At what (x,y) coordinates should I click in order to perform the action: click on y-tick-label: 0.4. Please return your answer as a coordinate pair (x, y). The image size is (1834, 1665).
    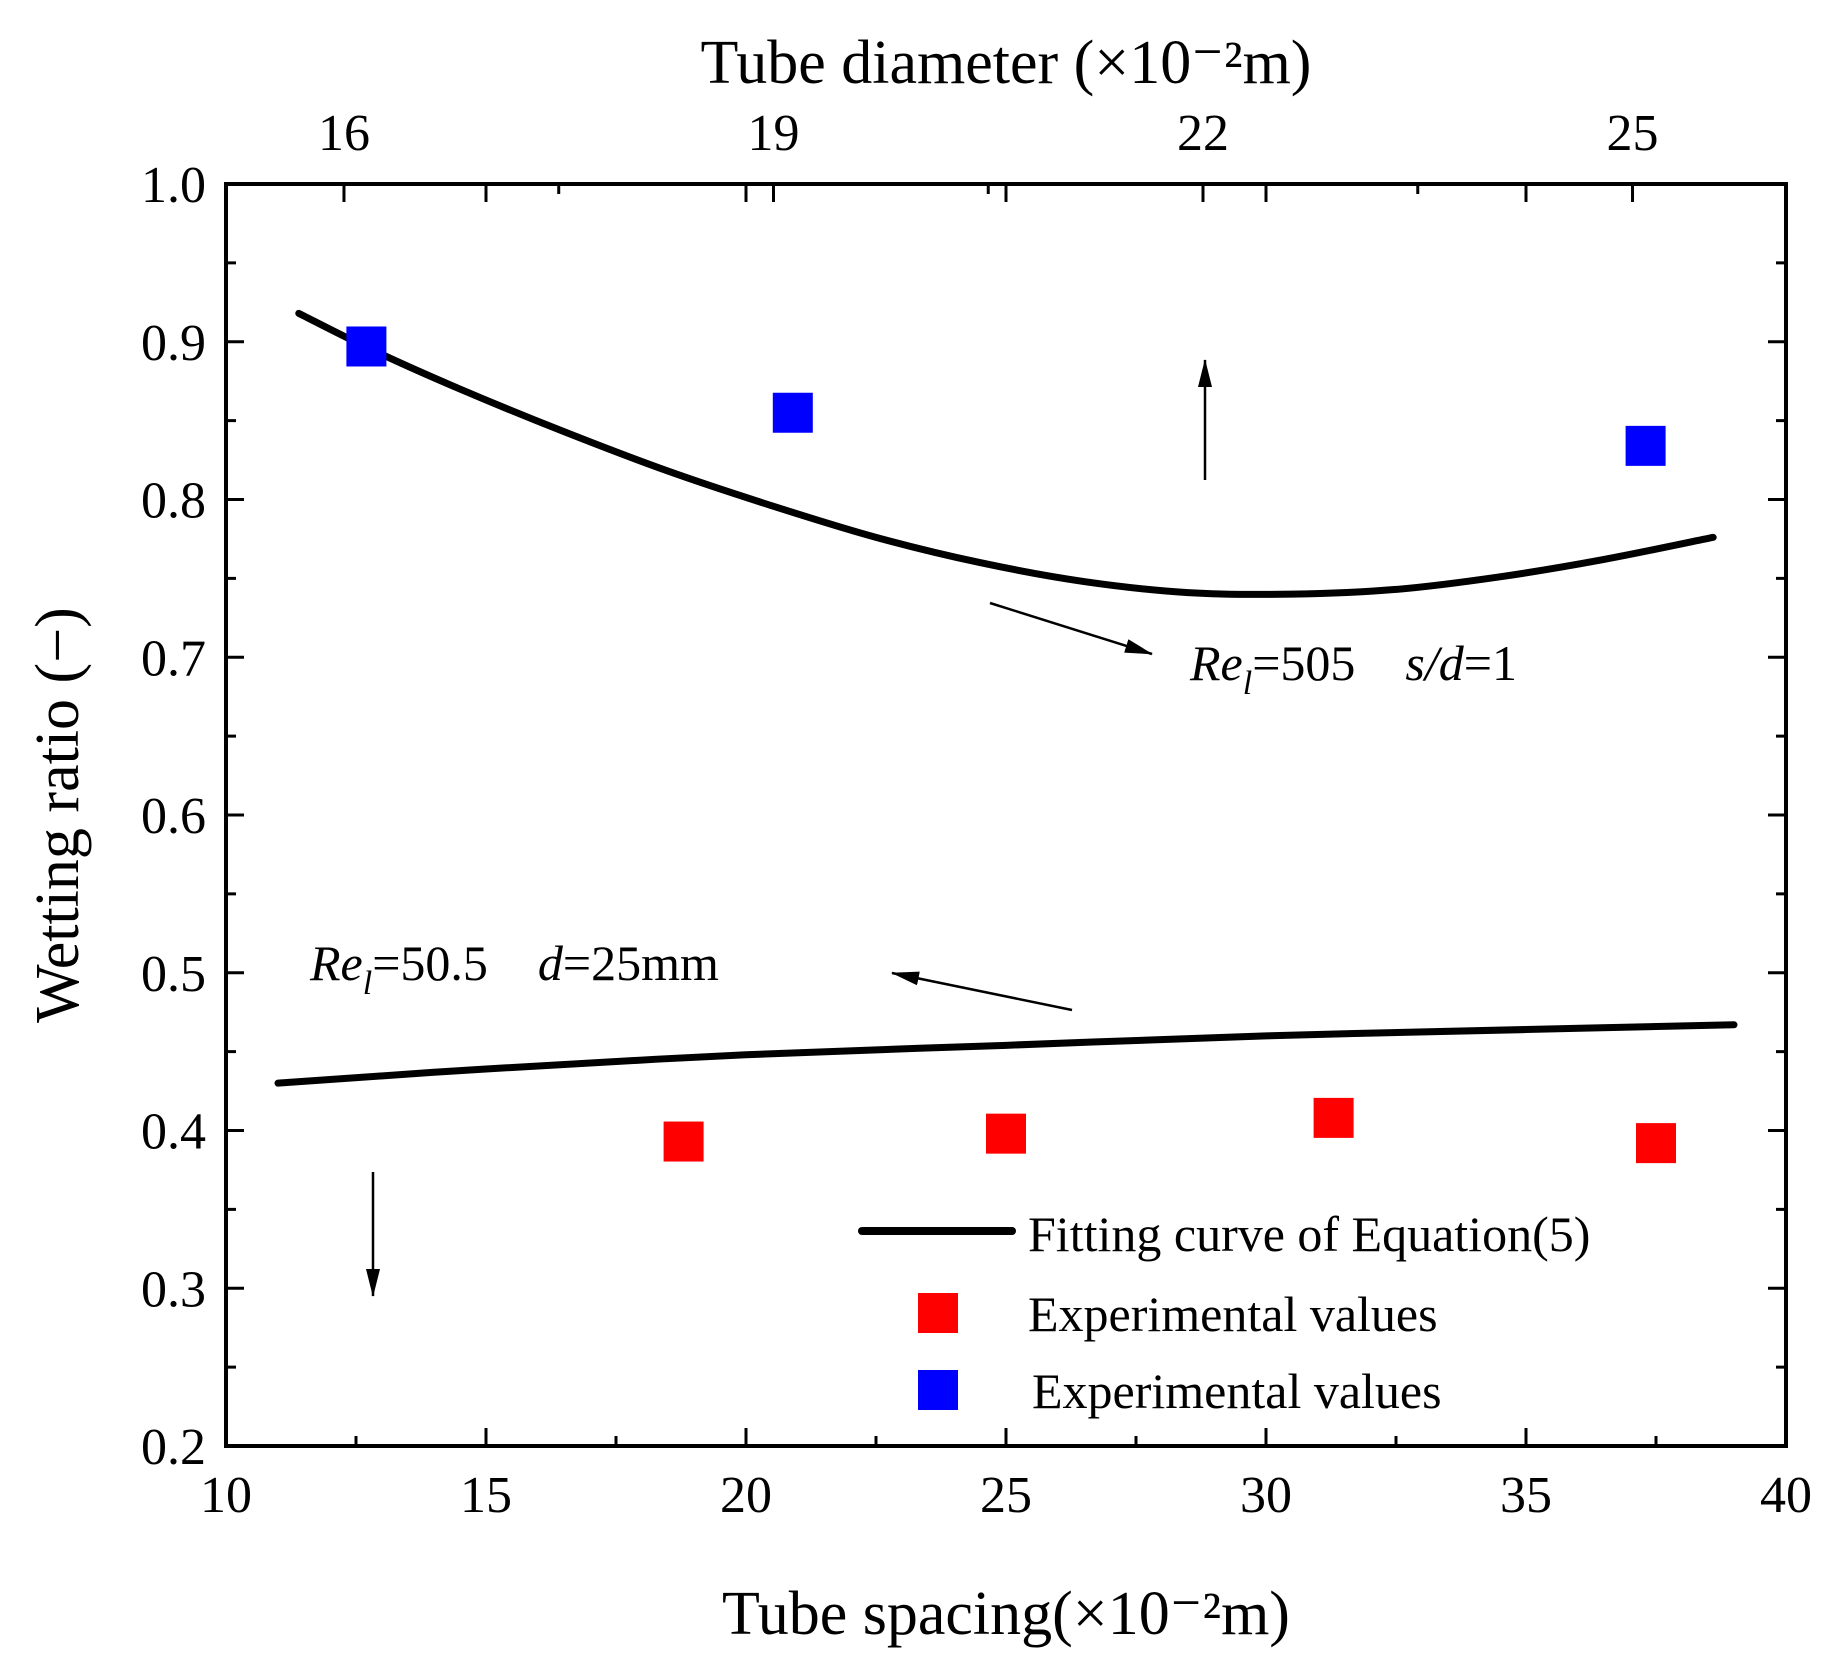
    Looking at the image, I should click on (173, 1132).